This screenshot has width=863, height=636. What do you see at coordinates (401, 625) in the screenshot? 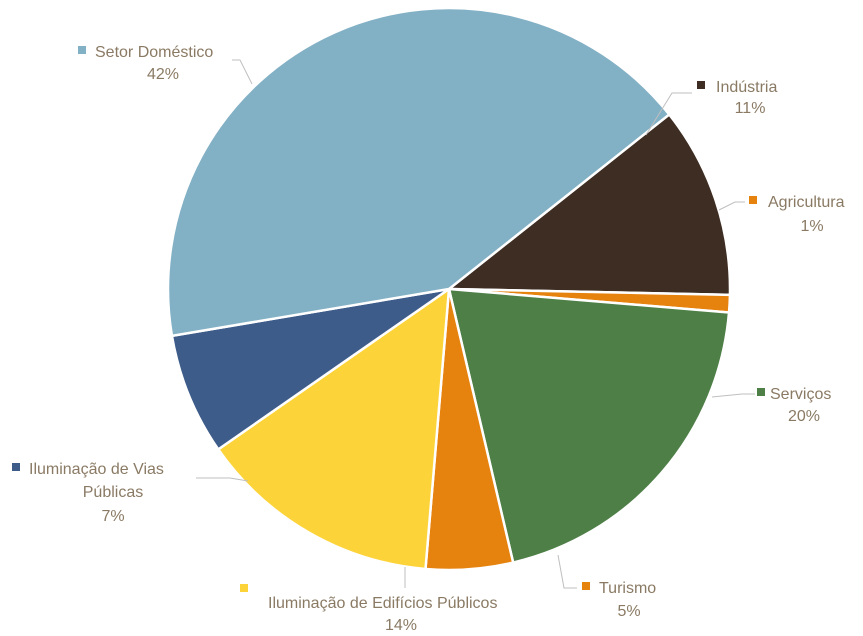
I see `label-value-iluminacao-edificios: 14%` at bounding box center [401, 625].